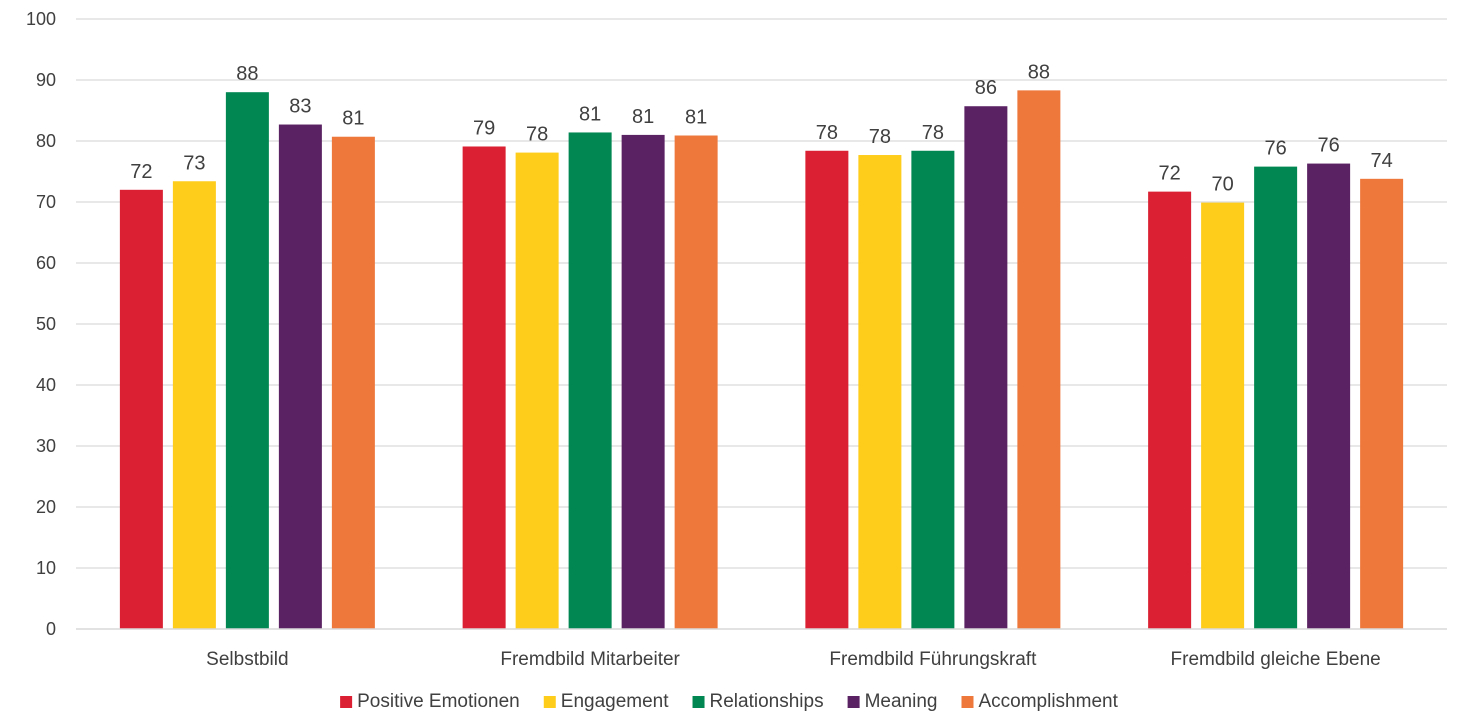 Image resolution: width=1458 pixels, height=727 pixels. Describe the element at coordinates (933, 659) in the screenshot. I see `x-category-label: Fremdbild Führungskraft` at that location.